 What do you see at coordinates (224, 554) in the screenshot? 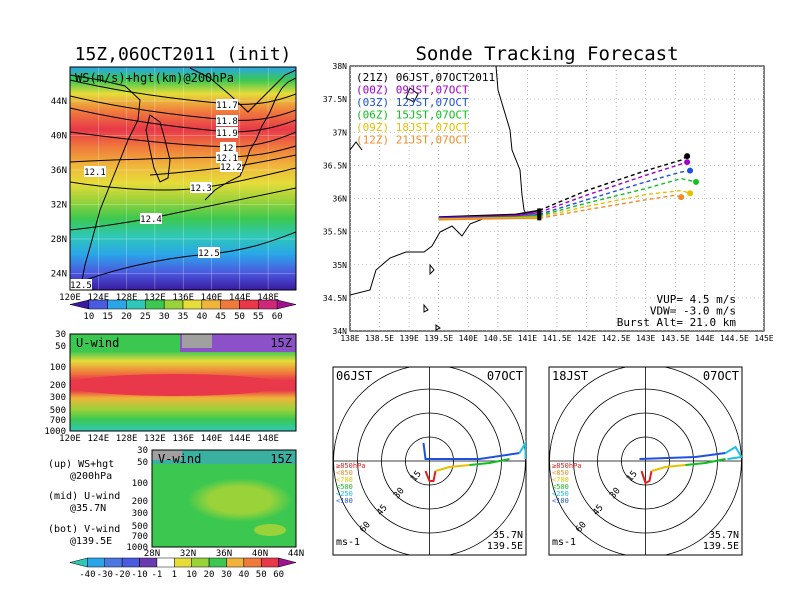
I see `v-x-tick-label: 36N` at bounding box center [224, 554].